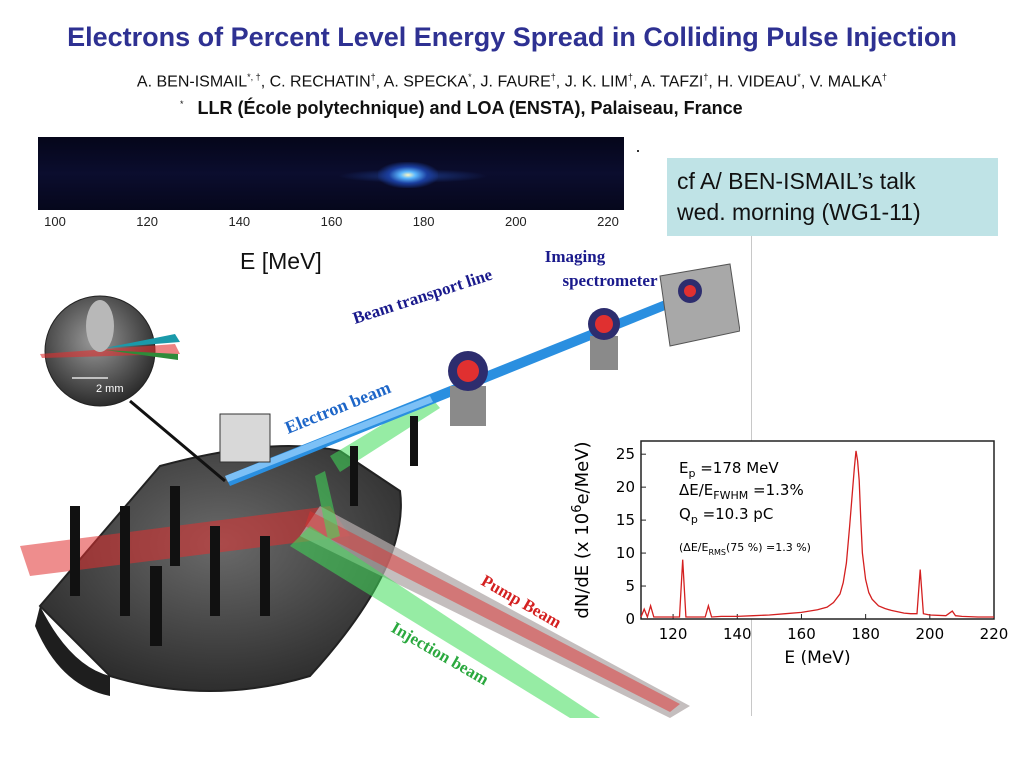 This screenshot has width=1024, height=768. I want to click on author-name: H. VIDEAU, so click(757, 82).